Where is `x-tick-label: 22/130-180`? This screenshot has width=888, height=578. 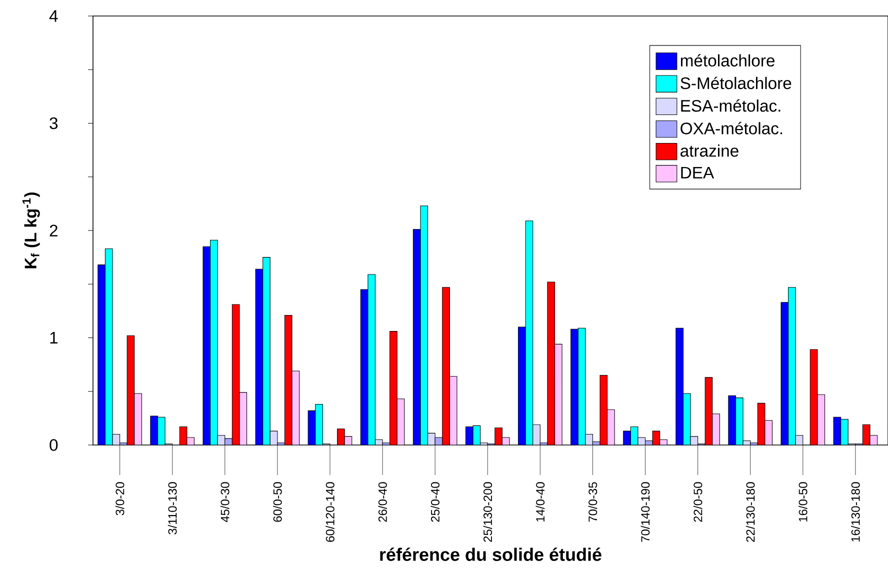
x-tick-label: 22/130-180 is located at coordinates (750, 512).